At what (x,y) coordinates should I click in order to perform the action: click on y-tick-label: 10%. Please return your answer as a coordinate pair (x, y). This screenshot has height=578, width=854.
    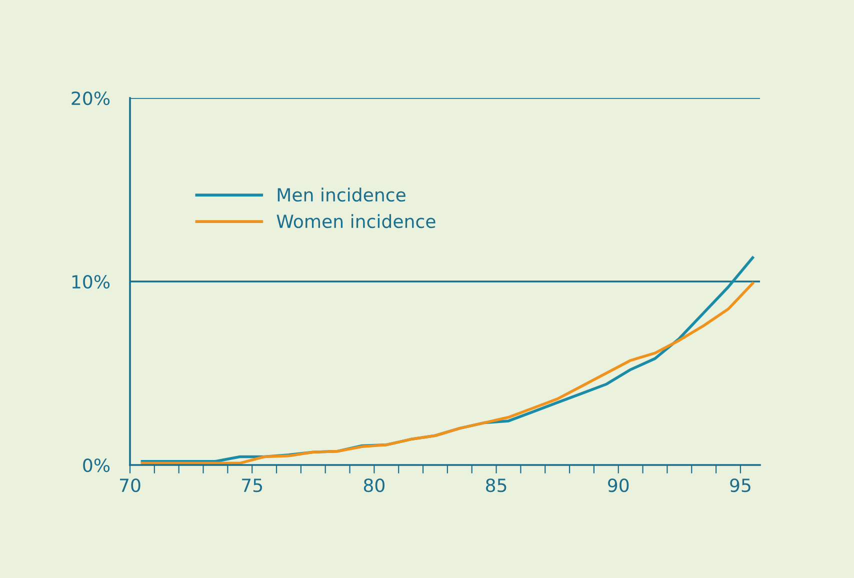
    Looking at the image, I should click on (91, 281).